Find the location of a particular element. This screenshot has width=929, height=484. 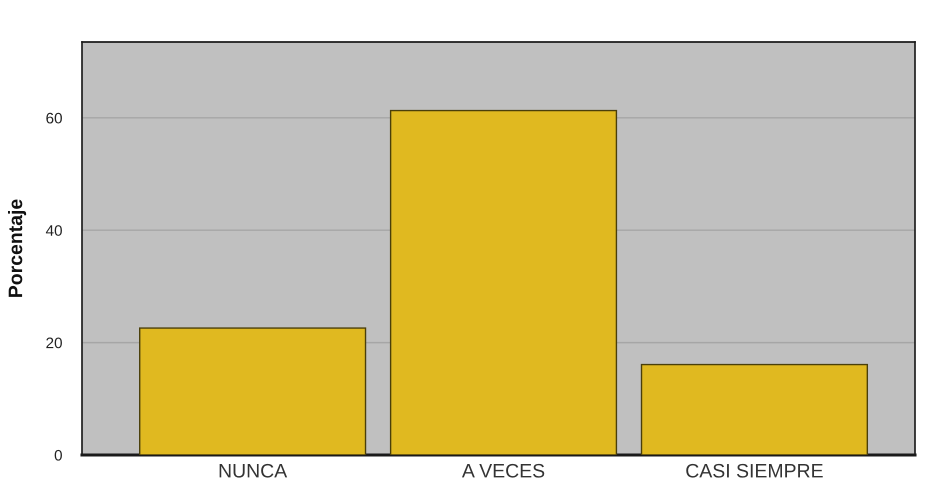

x-tick-label: A VECES is located at coordinates (503, 471).